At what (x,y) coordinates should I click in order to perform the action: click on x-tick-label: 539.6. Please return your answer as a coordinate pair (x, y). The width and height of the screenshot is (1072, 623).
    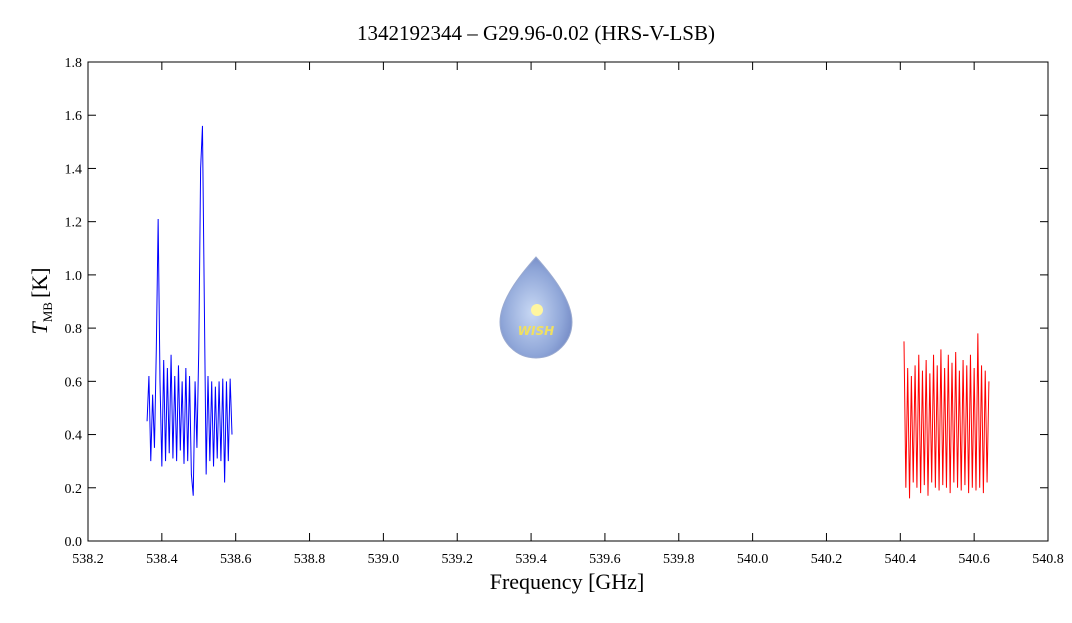
    Looking at the image, I should click on (605, 559).